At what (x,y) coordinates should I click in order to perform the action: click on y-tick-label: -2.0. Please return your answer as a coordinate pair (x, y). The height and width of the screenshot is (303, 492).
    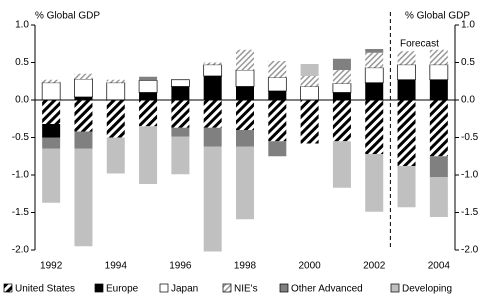
    Looking at the image, I should click on (21, 250).